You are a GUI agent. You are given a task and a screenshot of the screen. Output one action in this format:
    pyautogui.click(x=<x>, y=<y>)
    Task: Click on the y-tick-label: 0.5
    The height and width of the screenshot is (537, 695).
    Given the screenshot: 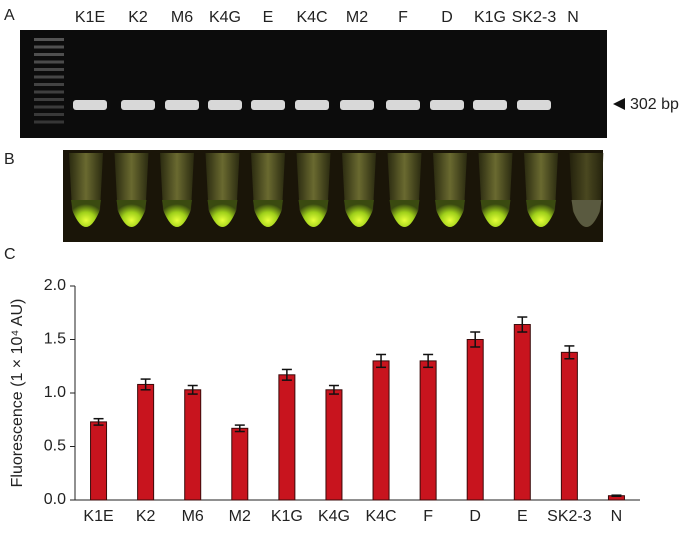 What is the action you would take?
    pyautogui.click(x=55, y=446)
    